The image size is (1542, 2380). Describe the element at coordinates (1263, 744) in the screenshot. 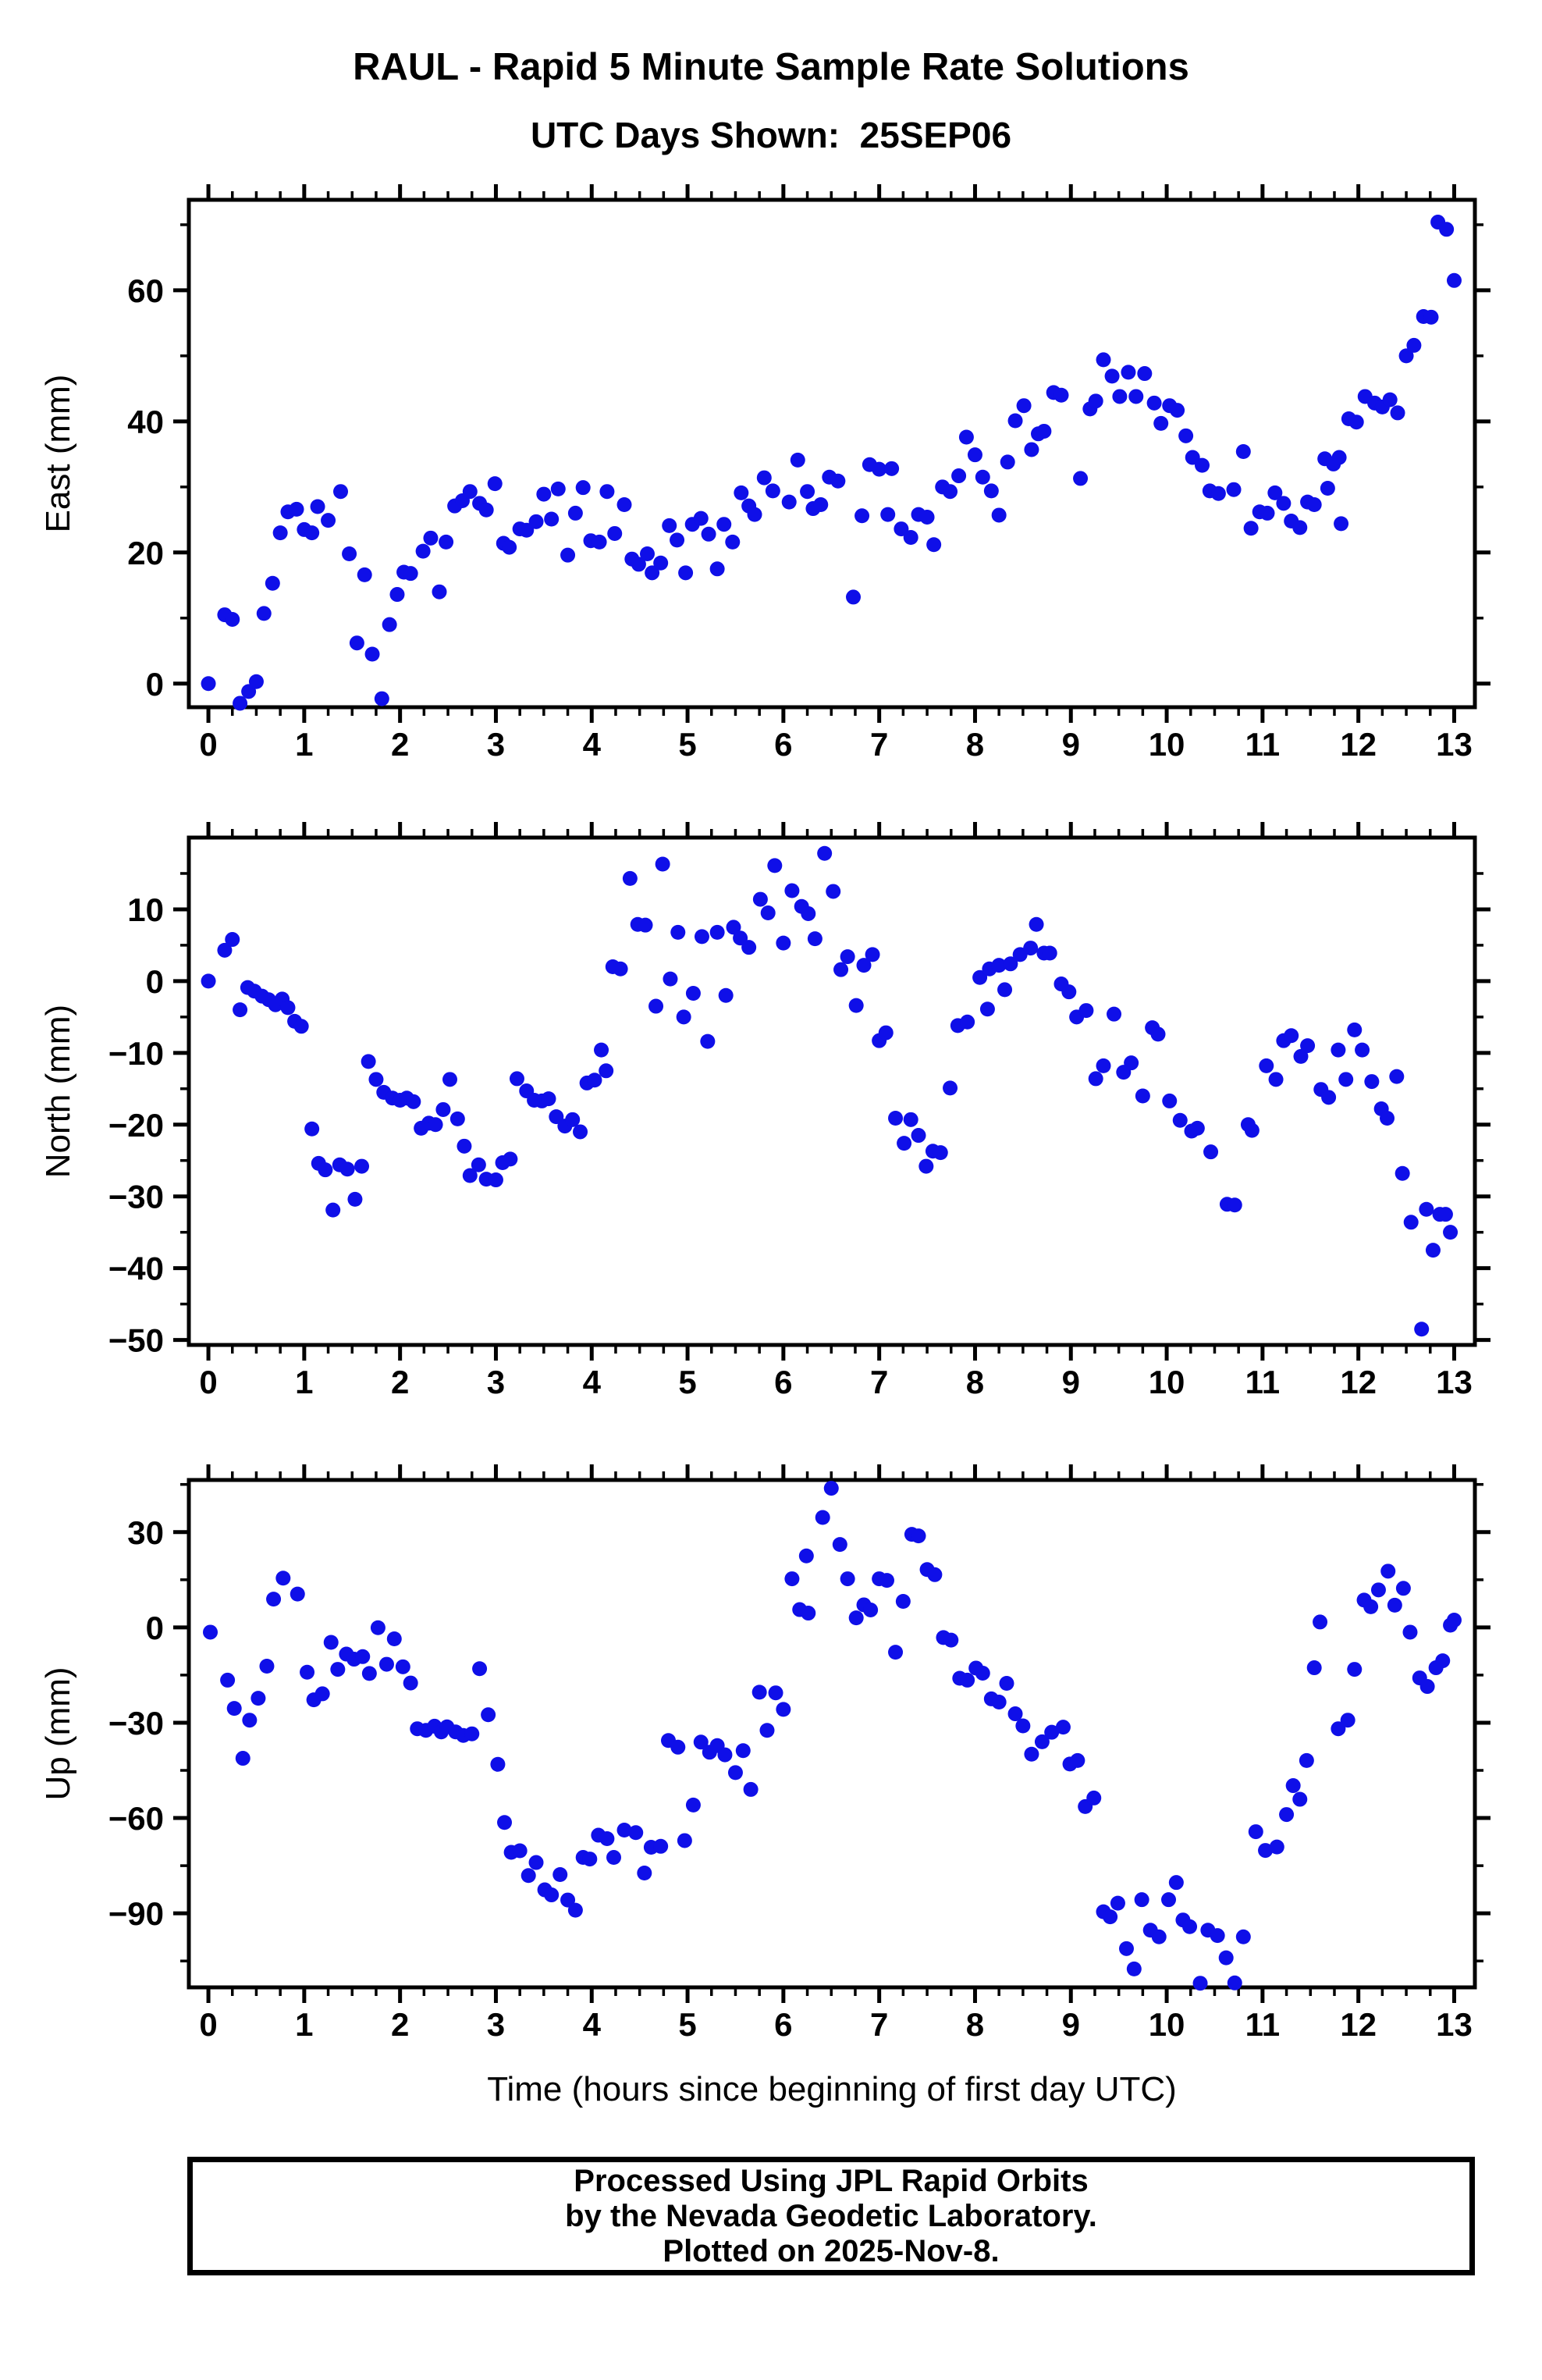

I see `east-xtick-label: 11` at that location.